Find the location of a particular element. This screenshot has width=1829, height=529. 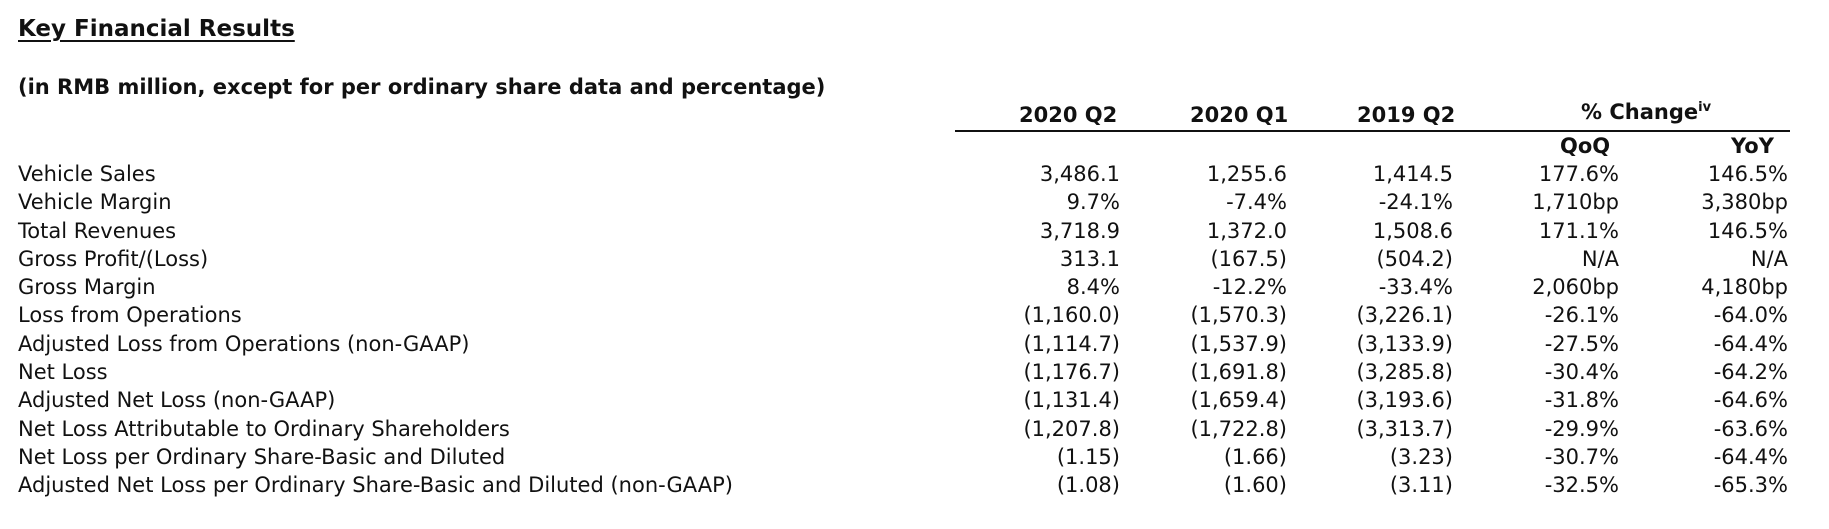

value-2020-q2: (1,176.7) is located at coordinates (1071, 372).